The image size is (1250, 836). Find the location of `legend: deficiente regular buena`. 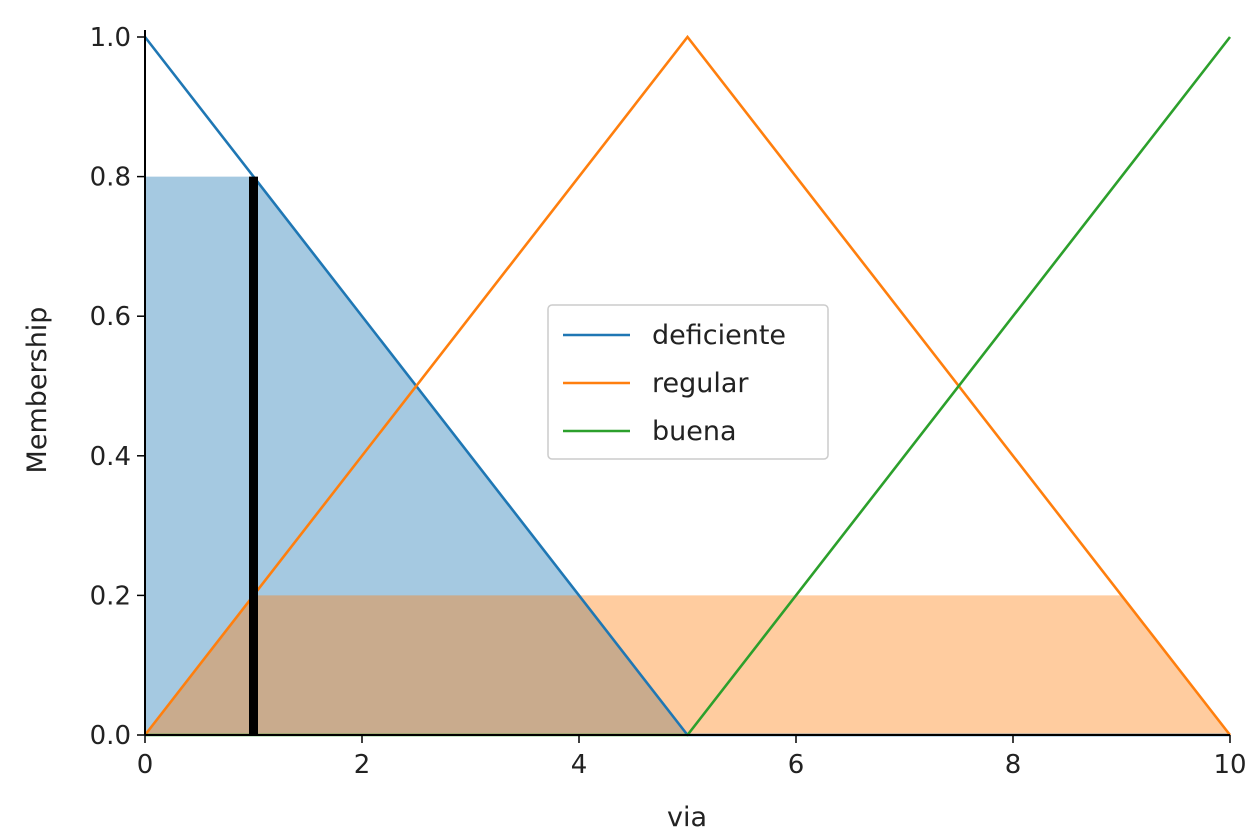

legend: deficiente regular buena is located at coordinates (688, 382).